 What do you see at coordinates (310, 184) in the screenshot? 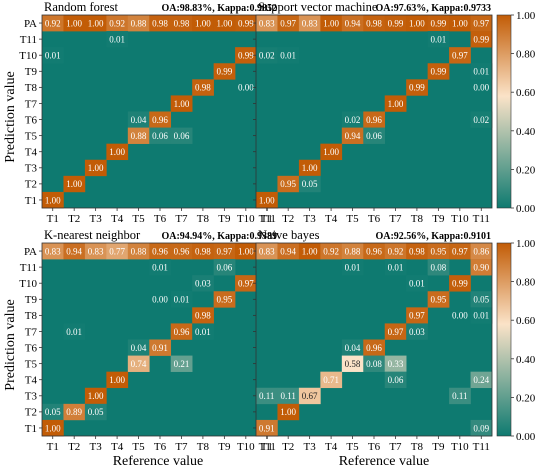
I see `cell-value-label: 0.05` at bounding box center [310, 184].